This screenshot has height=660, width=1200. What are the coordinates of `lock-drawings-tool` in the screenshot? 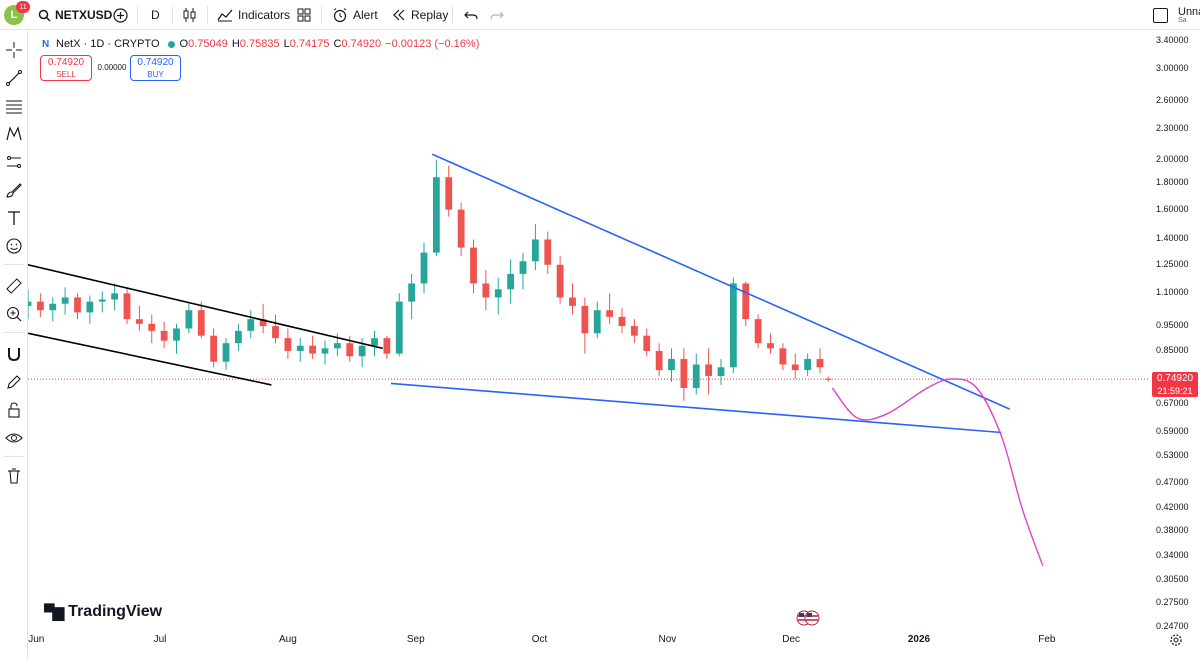 It's located at (14, 410).